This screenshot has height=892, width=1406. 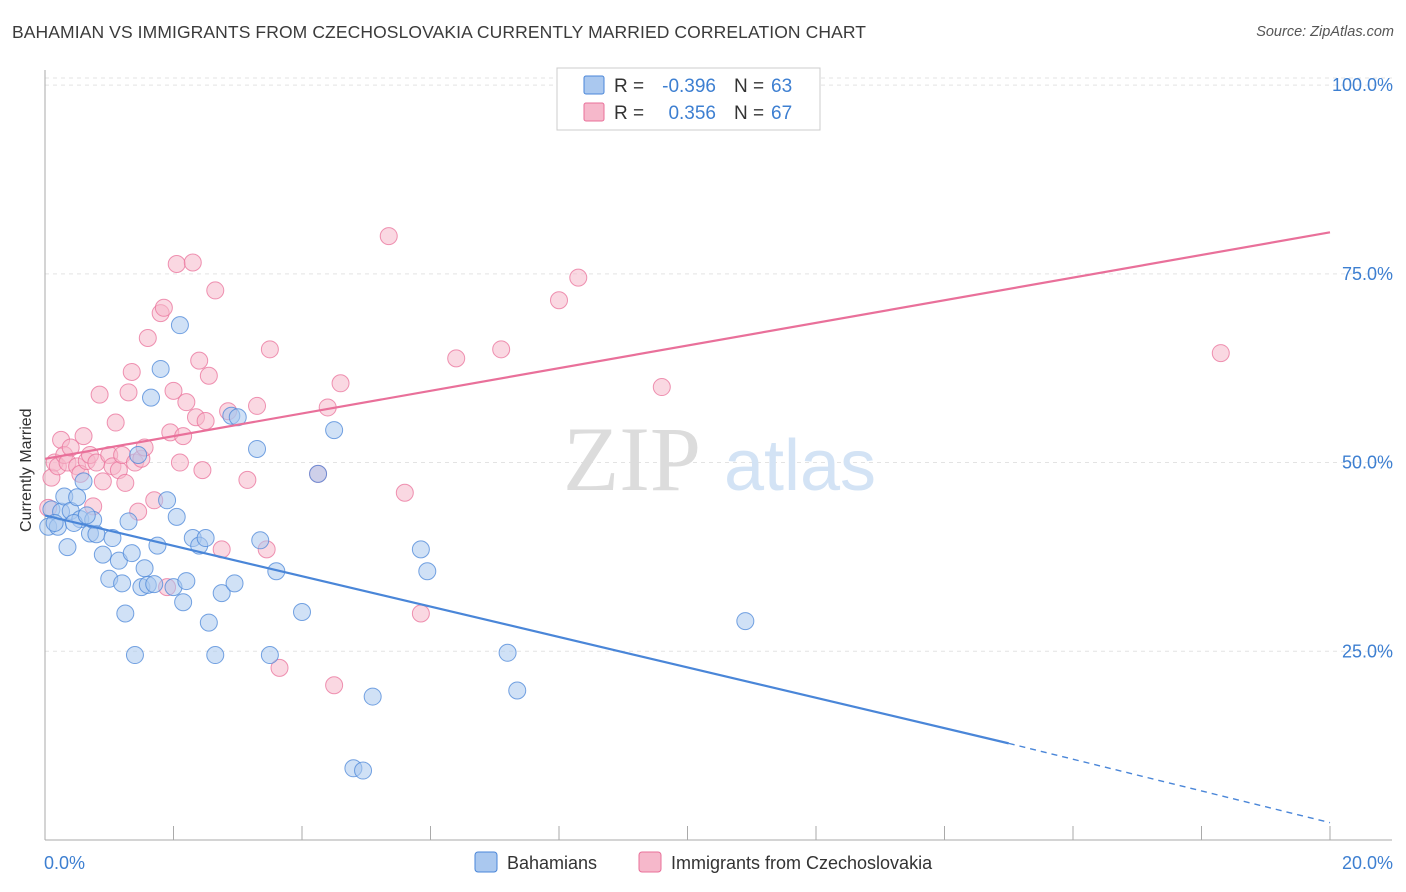 What do you see at coordinates (650, 862) in the screenshot?
I see `legend-czechoslovakia-swatch` at bounding box center [650, 862].